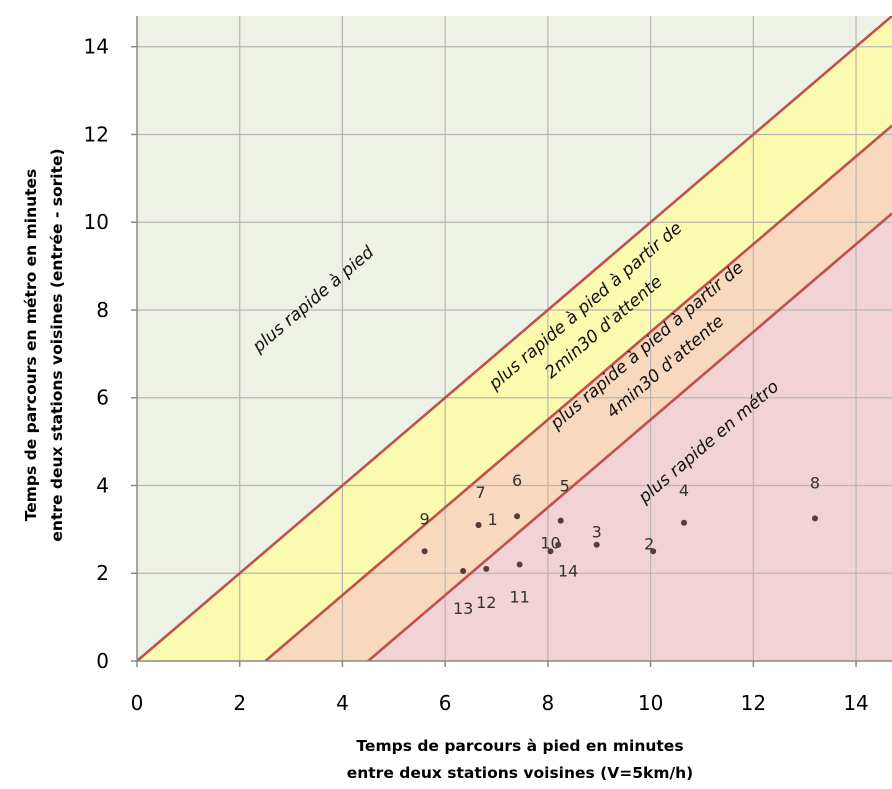 This screenshot has height=789, width=892. What do you see at coordinates (519, 746) in the screenshot?
I see `x-axis-title-line-1: Temps de parcours à pied en minutes` at bounding box center [519, 746].